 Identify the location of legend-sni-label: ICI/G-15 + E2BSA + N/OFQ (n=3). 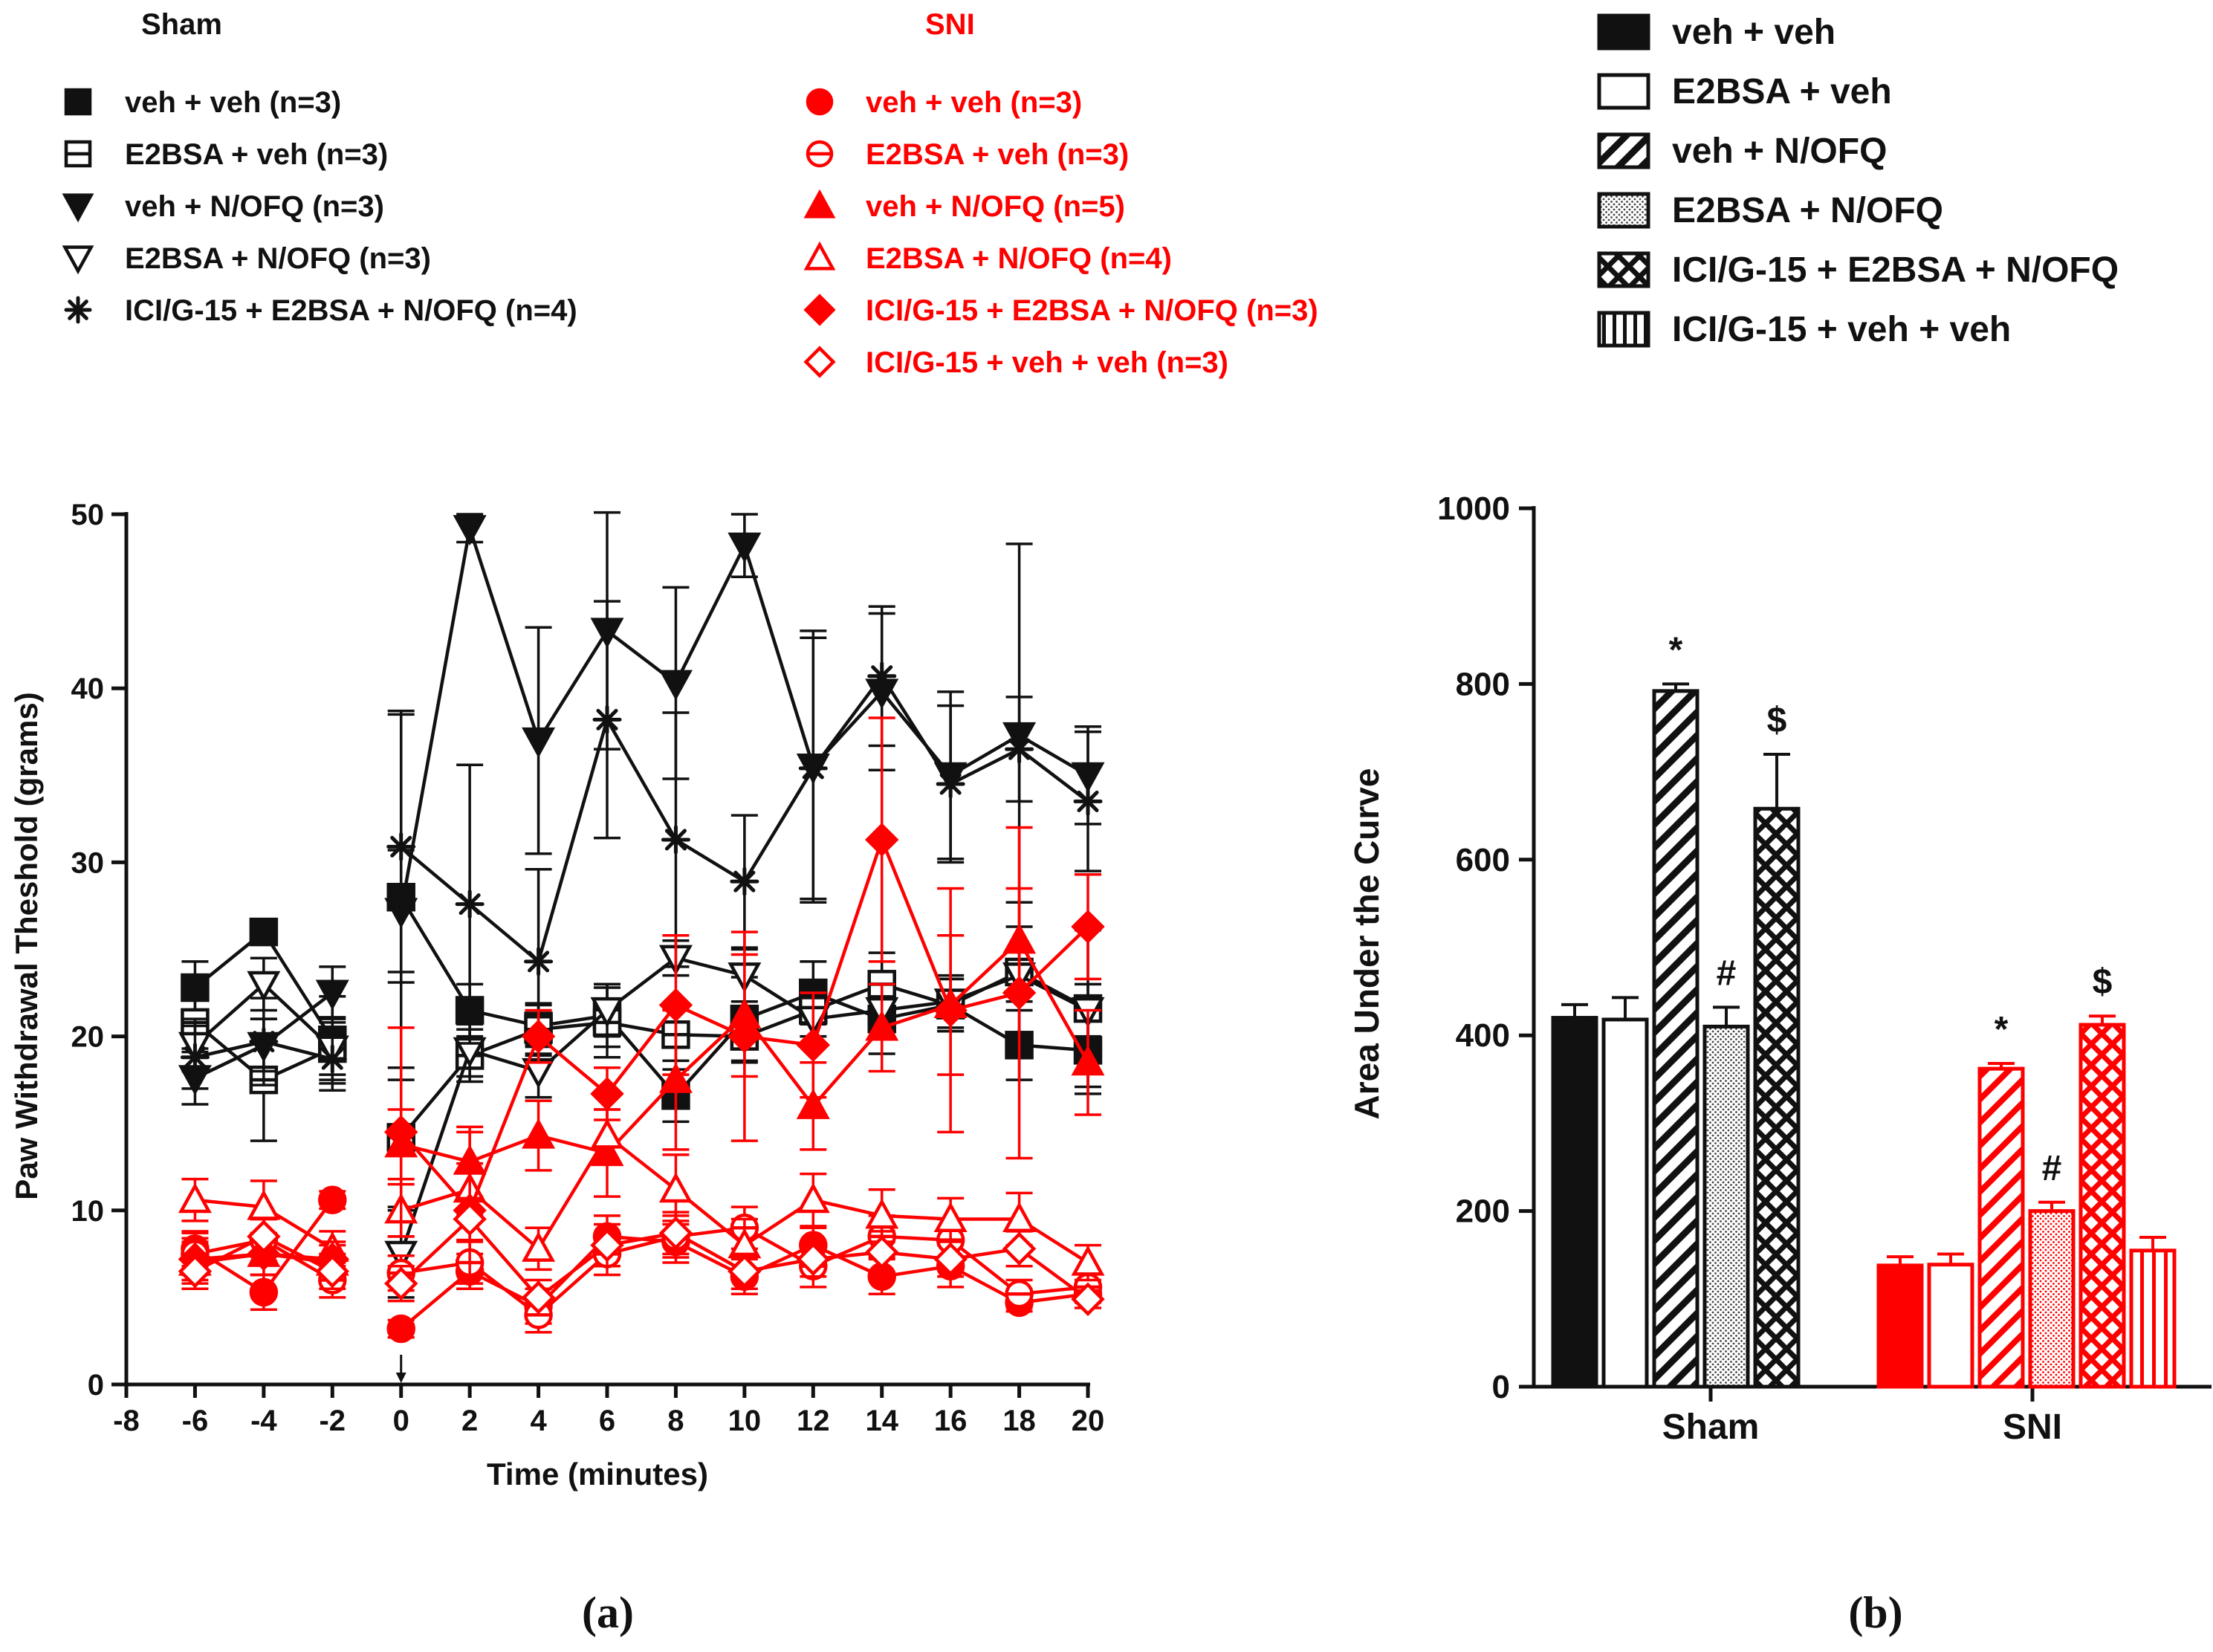
(1092, 310).